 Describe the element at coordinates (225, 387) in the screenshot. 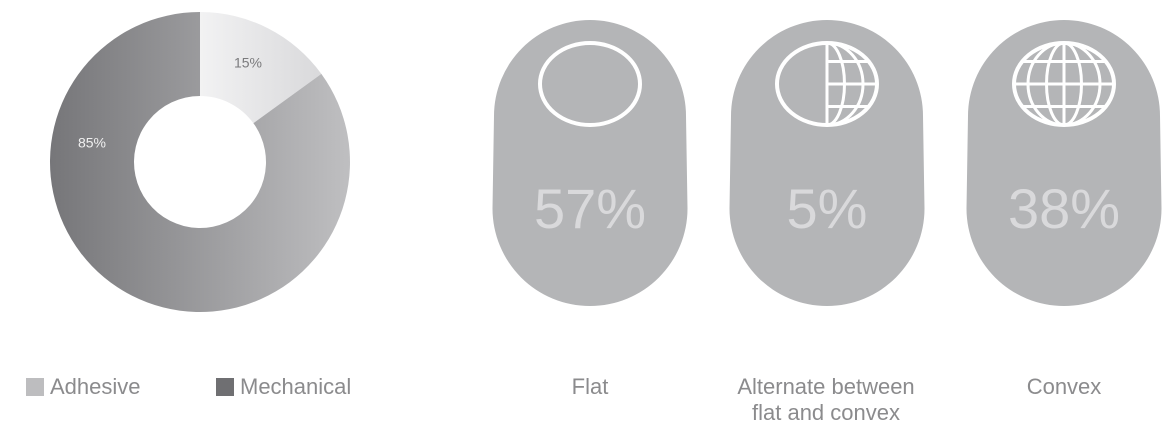

I see `legend-swatch-mechanical` at that location.